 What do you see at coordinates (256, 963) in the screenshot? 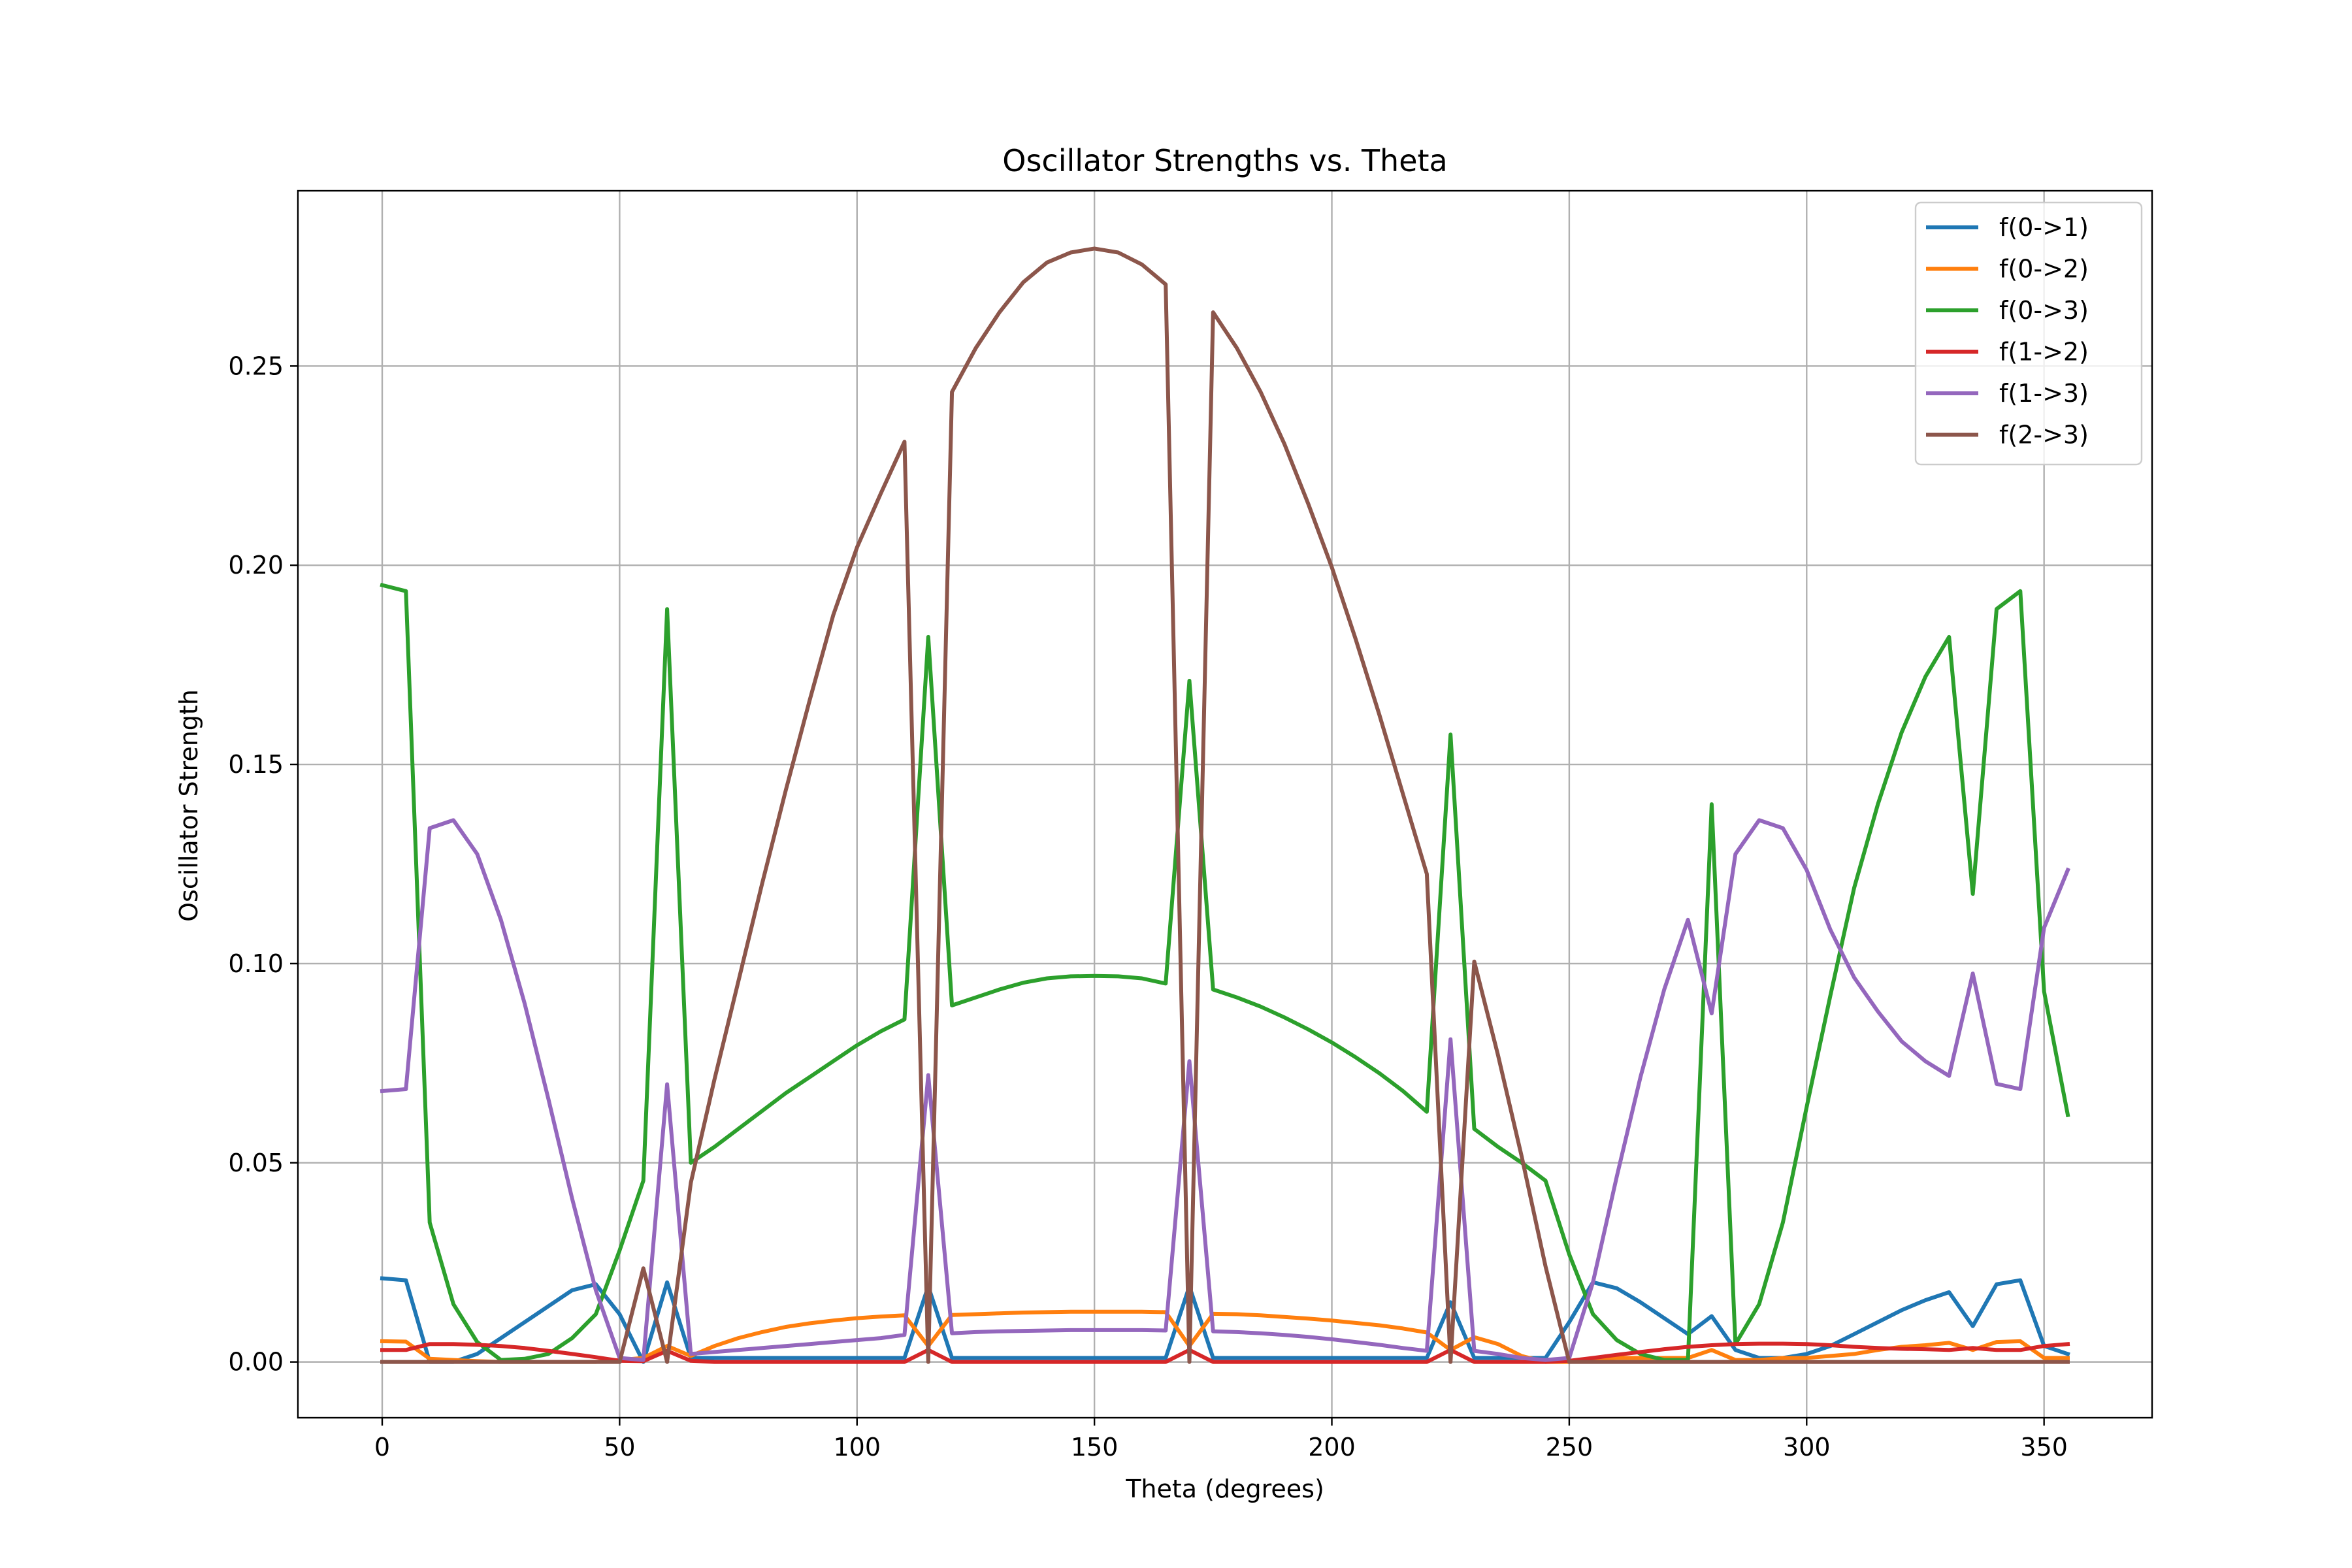
I see `y-tick-label: 0.10` at bounding box center [256, 963].